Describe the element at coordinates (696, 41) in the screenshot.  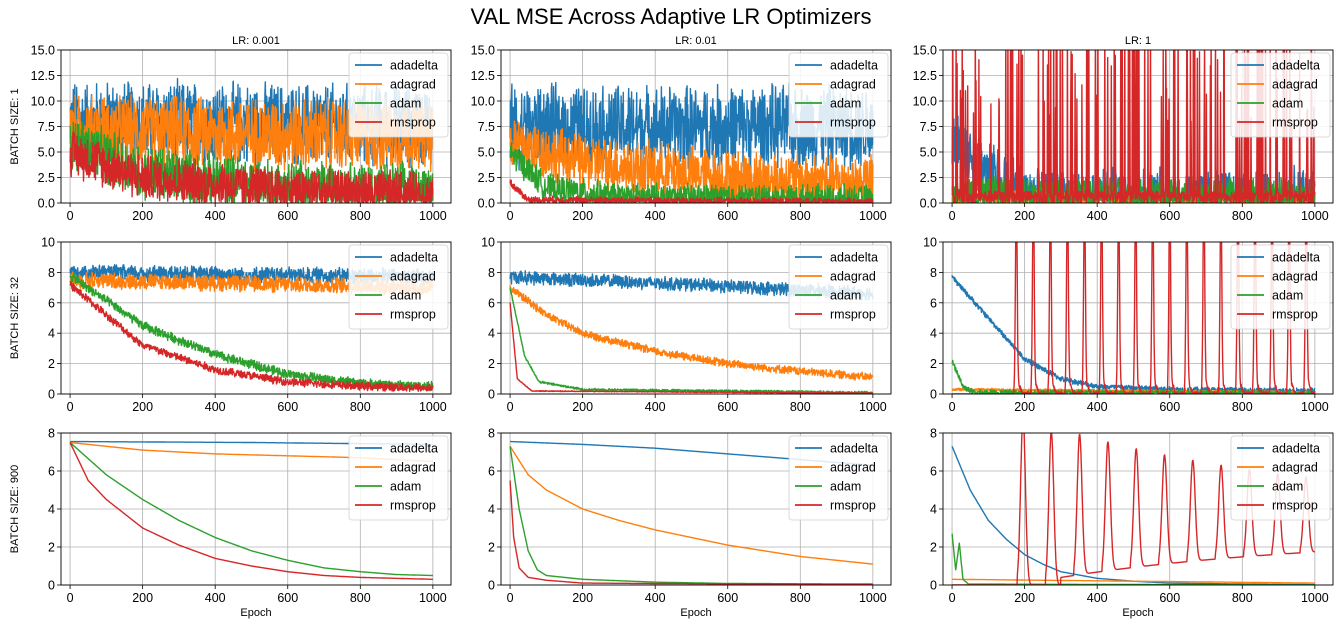
I see `column-title: LR: 0.01` at that location.